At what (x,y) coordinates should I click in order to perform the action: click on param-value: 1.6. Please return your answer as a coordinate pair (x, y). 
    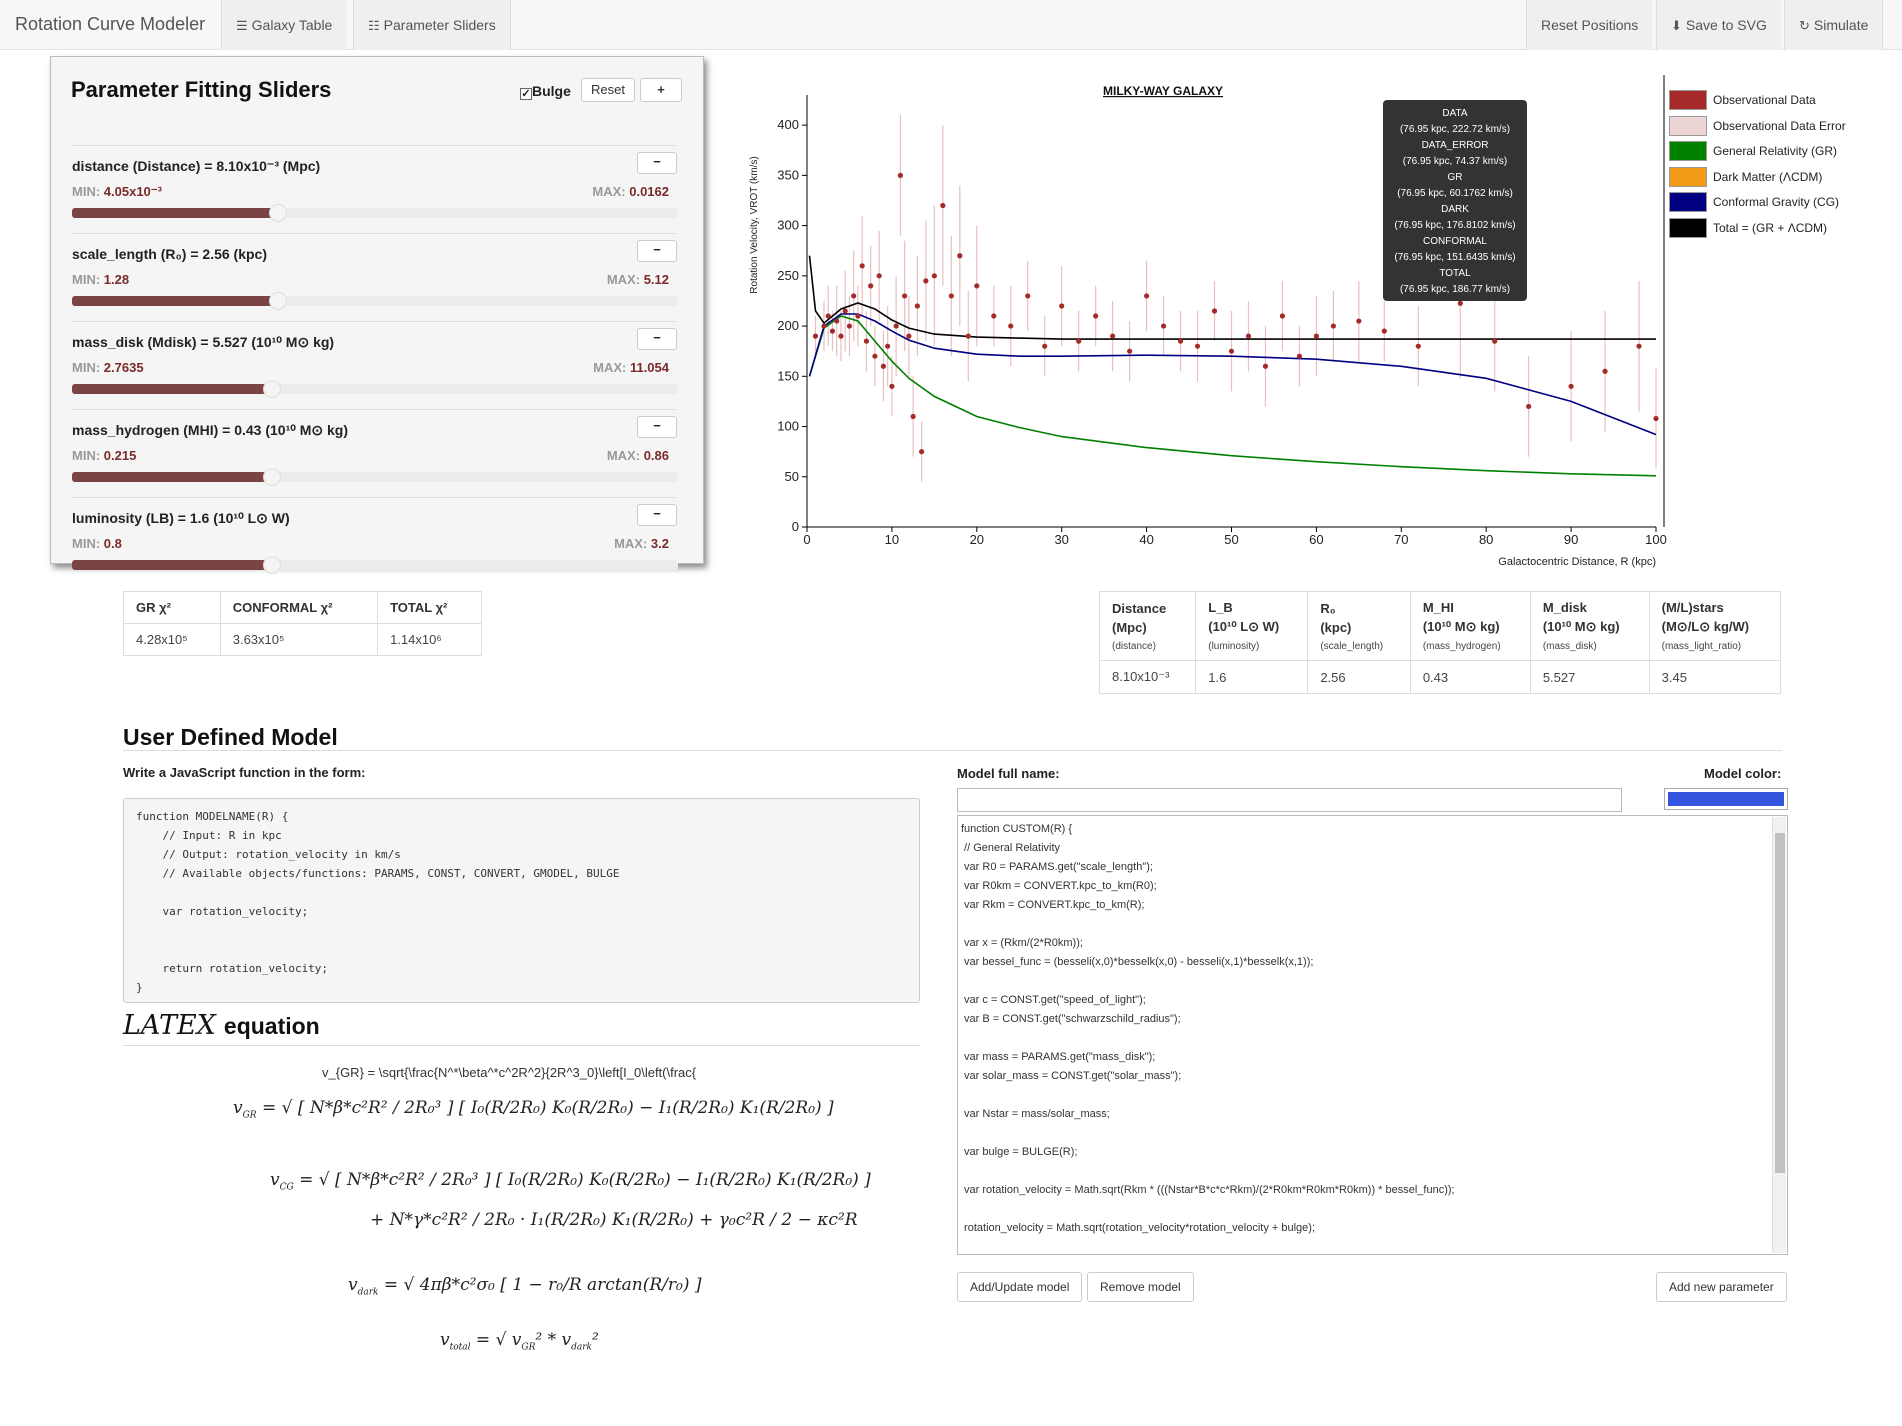
    Looking at the image, I should click on (199, 518).